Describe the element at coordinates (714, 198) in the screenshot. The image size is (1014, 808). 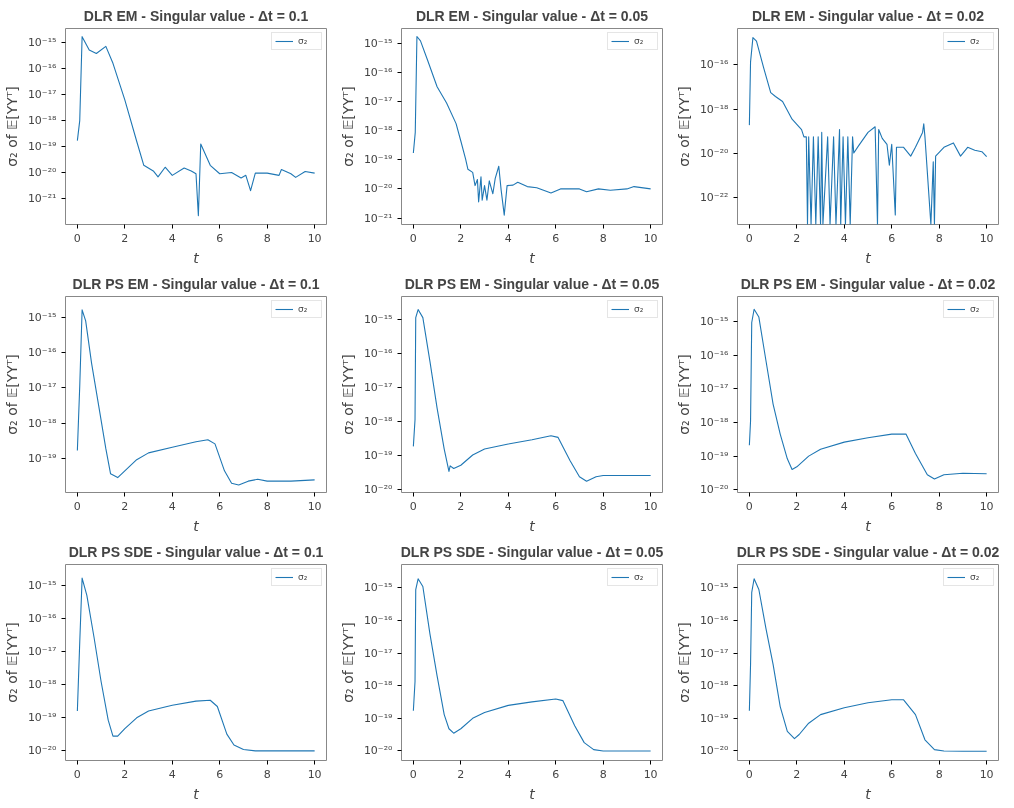
I see `y-tick-label: 10⁻²²` at that location.